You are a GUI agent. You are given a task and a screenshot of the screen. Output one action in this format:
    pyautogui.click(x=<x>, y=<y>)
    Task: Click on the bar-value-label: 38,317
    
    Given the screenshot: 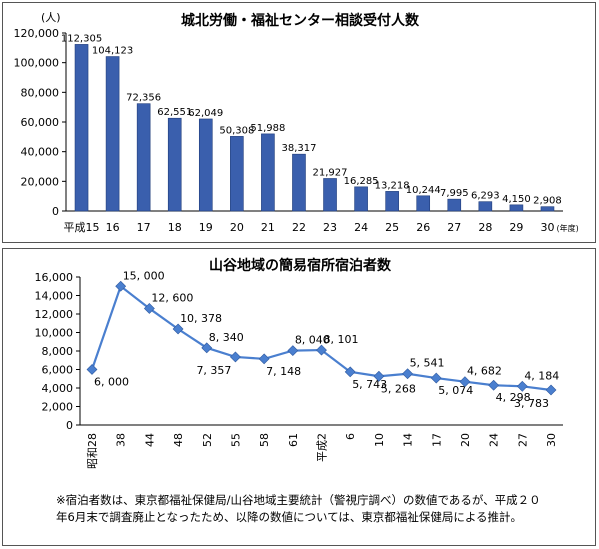 What is the action you would take?
    pyautogui.click(x=298, y=148)
    